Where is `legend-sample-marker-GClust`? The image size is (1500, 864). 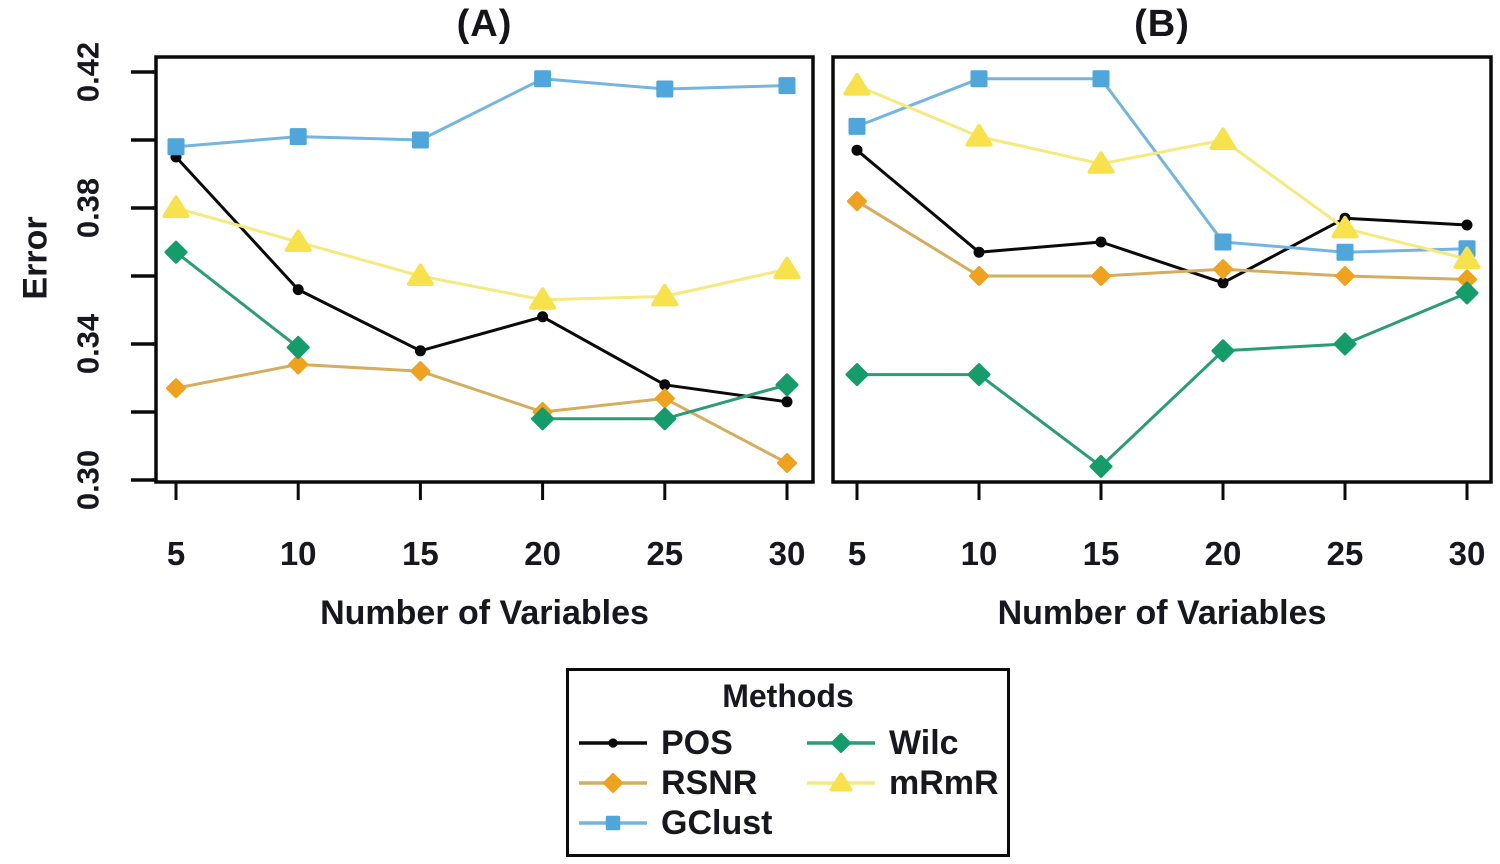 legend-sample-marker-GClust is located at coordinates (613, 823).